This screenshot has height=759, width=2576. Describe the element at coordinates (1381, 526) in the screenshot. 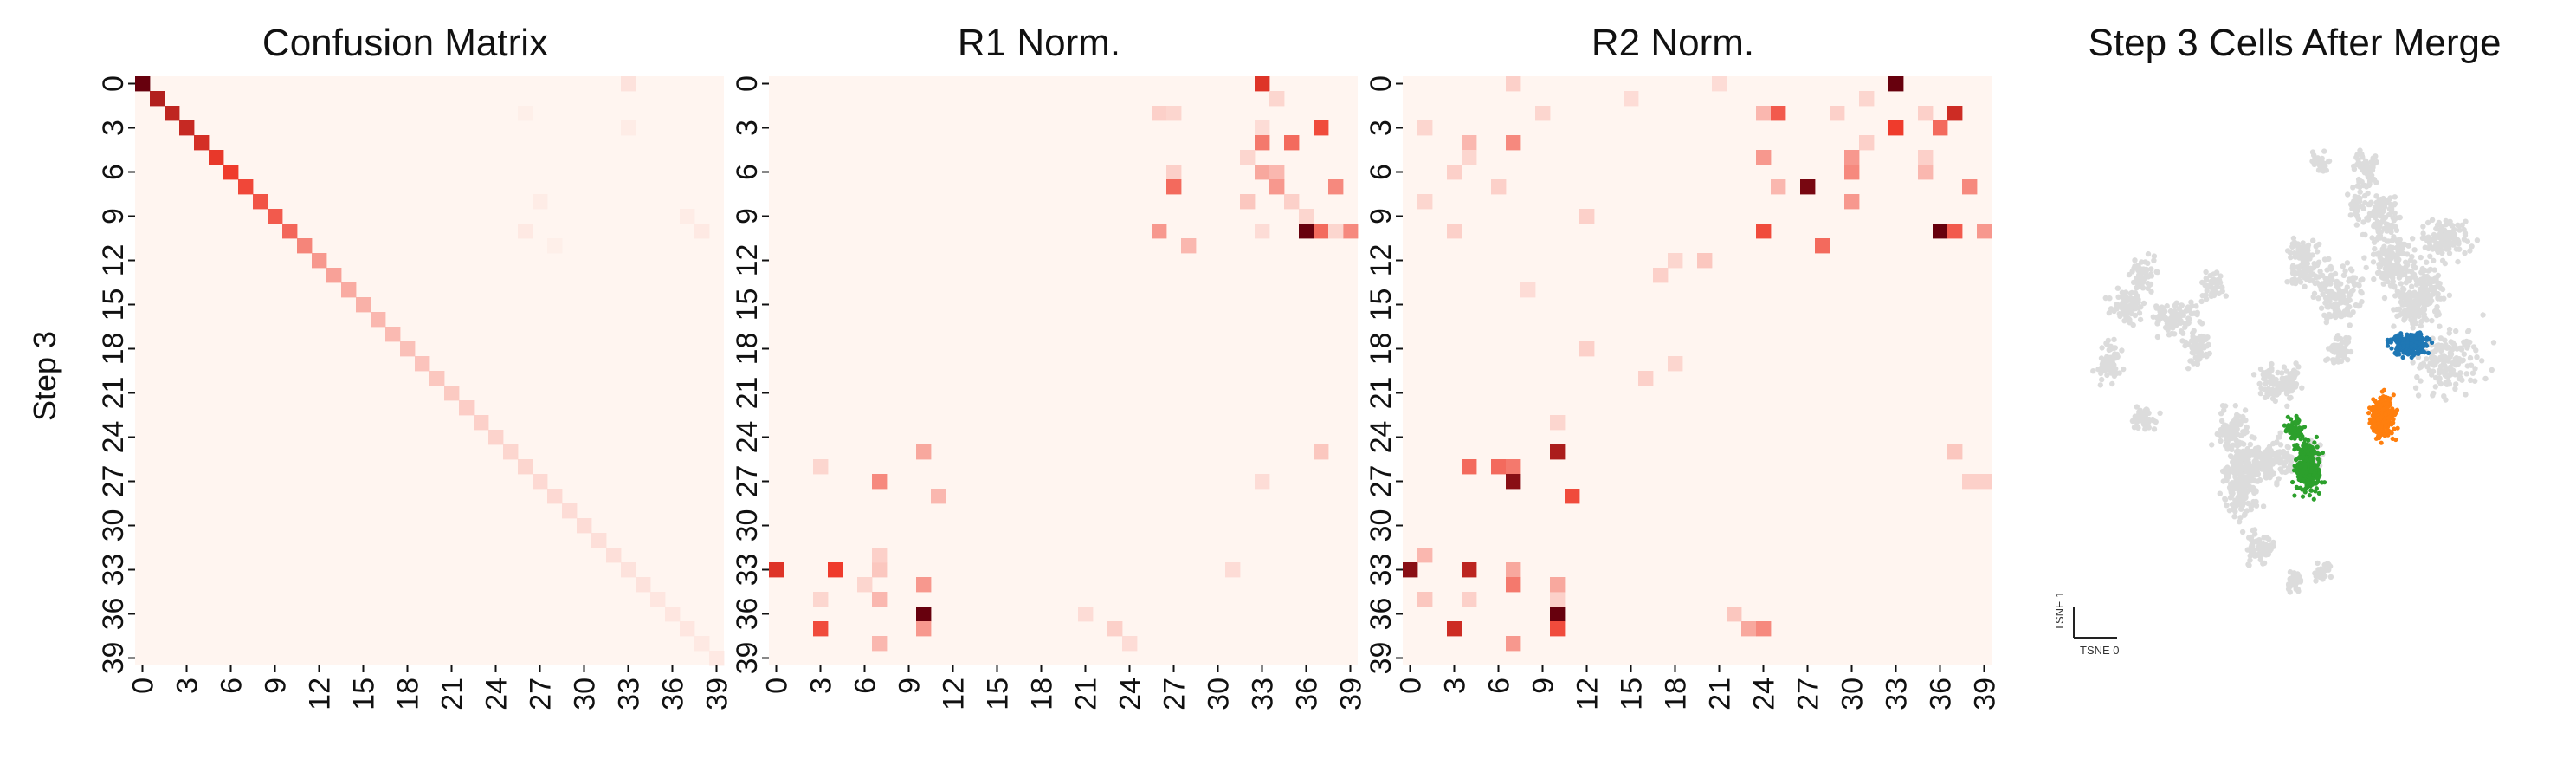

I see `y-tick-label: 30` at that location.